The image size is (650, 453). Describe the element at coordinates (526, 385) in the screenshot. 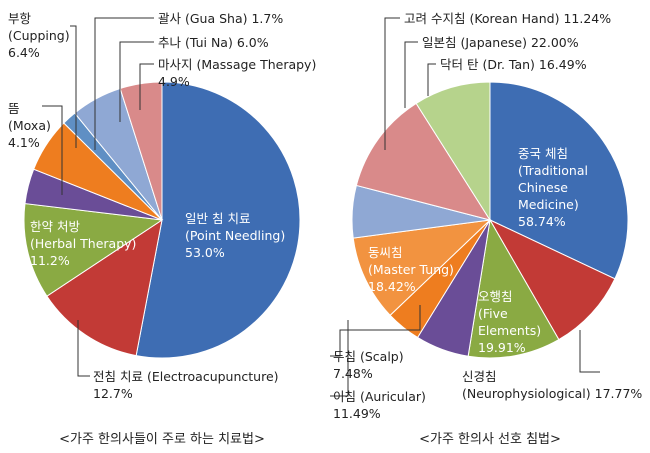

I see `category-label: 신경침 (Neurophysiological)` at that location.